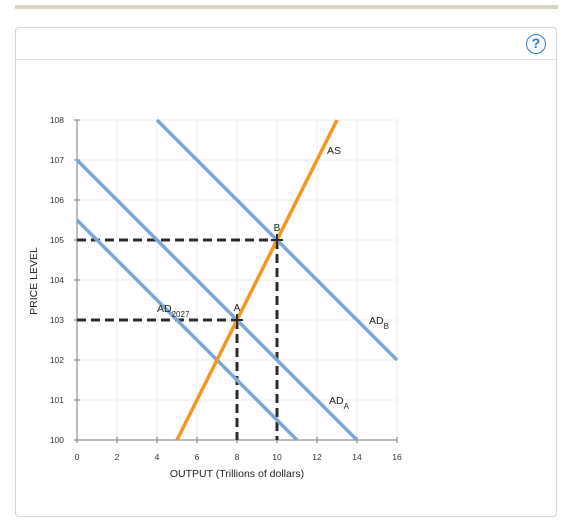 The image size is (569, 523). I want to click on y-tick-label: 104, so click(57, 280).